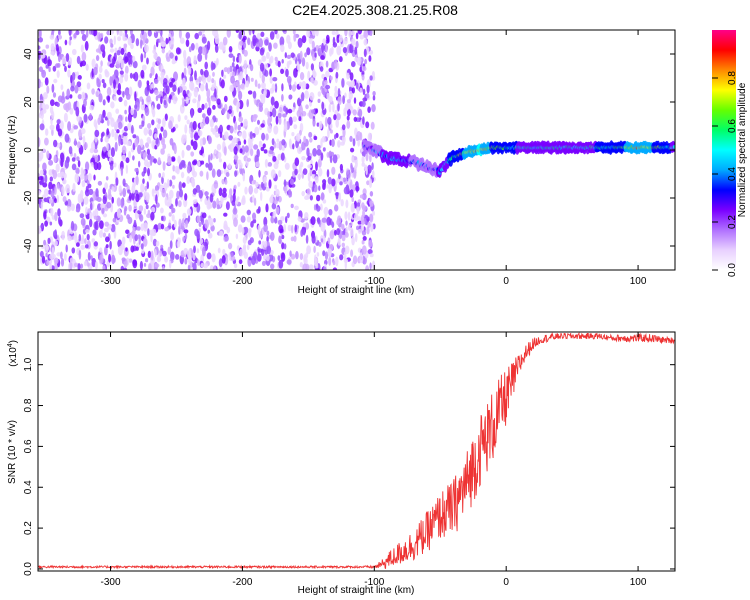 Image resolution: width=750 pixels, height=600 pixels. What do you see at coordinates (111, 281) in the screenshot?
I see `x-tick-label: -300` at bounding box center [111, 281].